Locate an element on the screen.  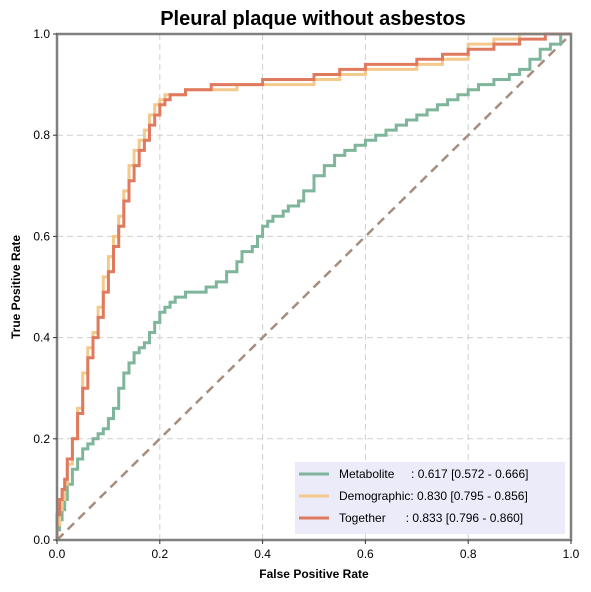
y-tick-label-4: 0.8 is located at coordinates (41, 135).